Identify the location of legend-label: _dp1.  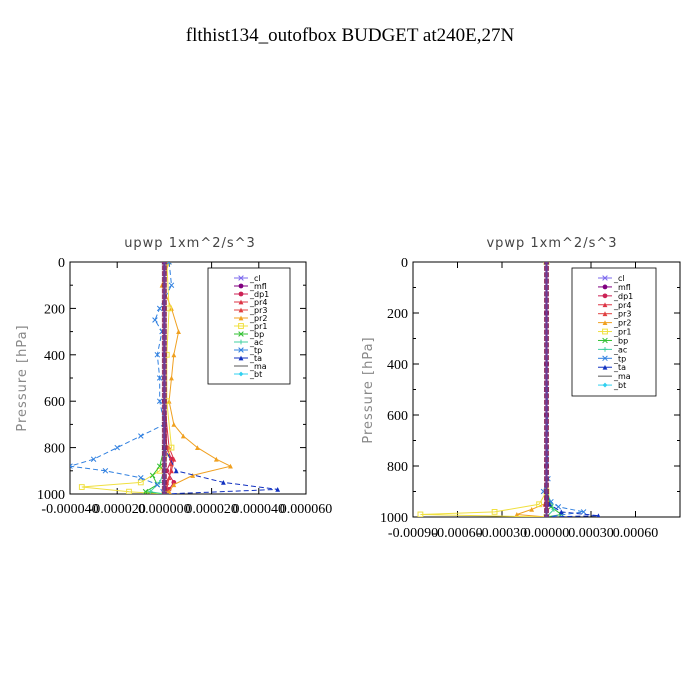
(623, 296).